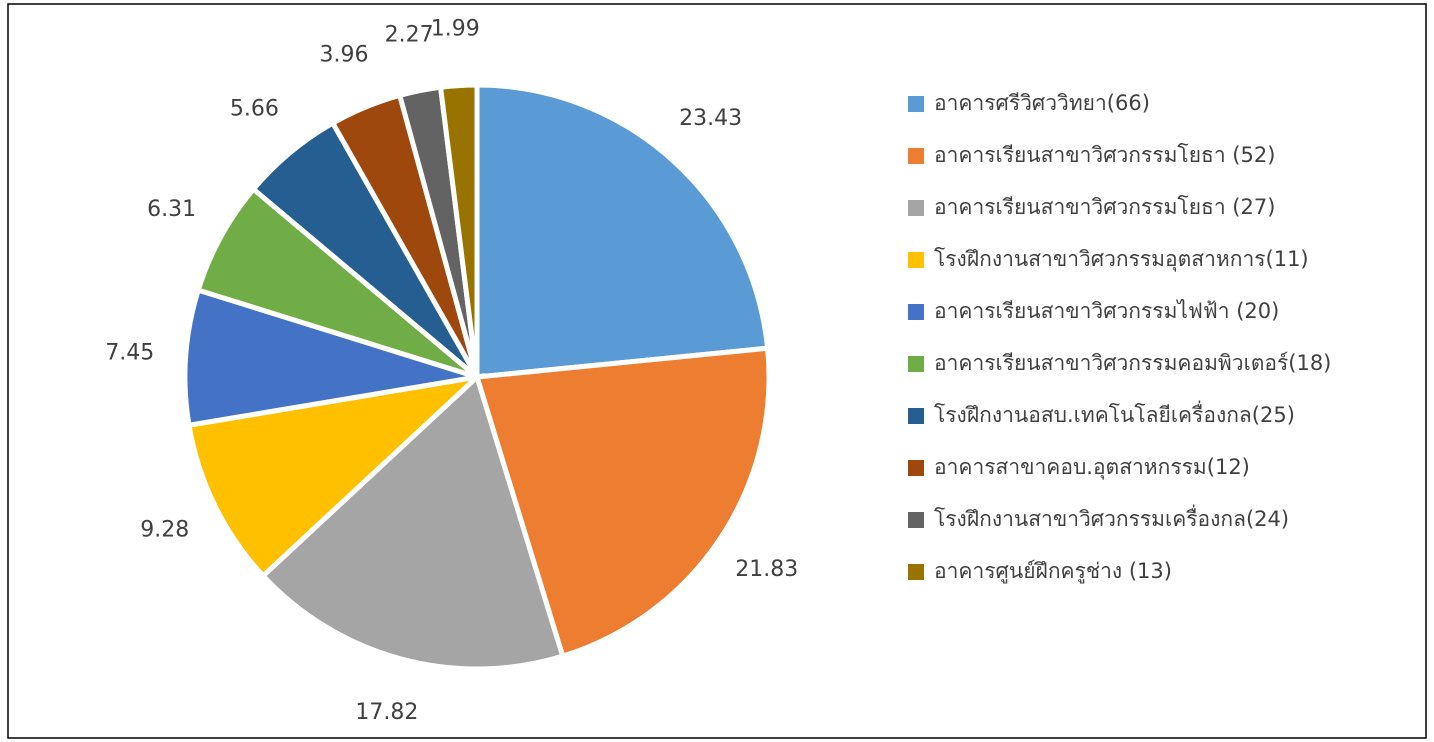 Image resolution: width=1434 pixels, height=742 pixels. I want to click on data-label: 2.27, so click(409, 35).